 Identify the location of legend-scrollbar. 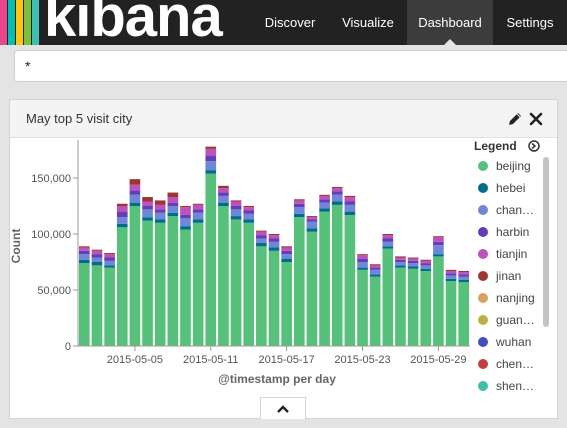
(546, 242).